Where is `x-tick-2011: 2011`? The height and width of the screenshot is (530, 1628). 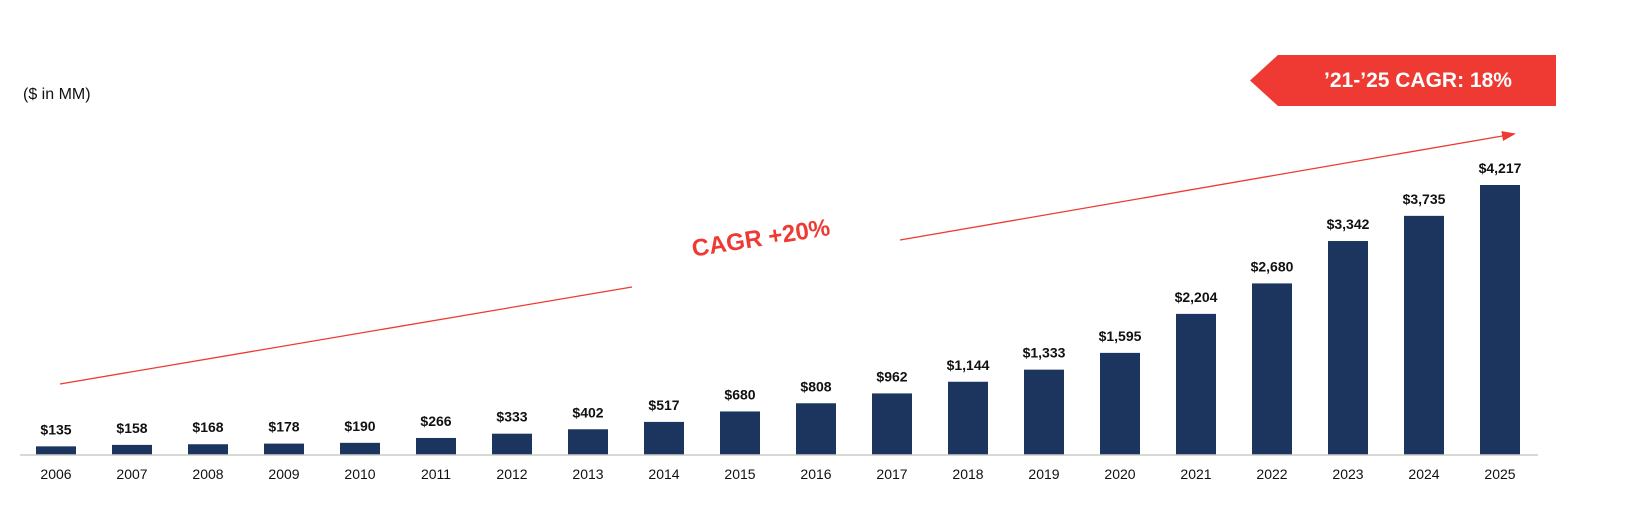 x-tick-2011: 2011 is located at coordinates (436, 474).